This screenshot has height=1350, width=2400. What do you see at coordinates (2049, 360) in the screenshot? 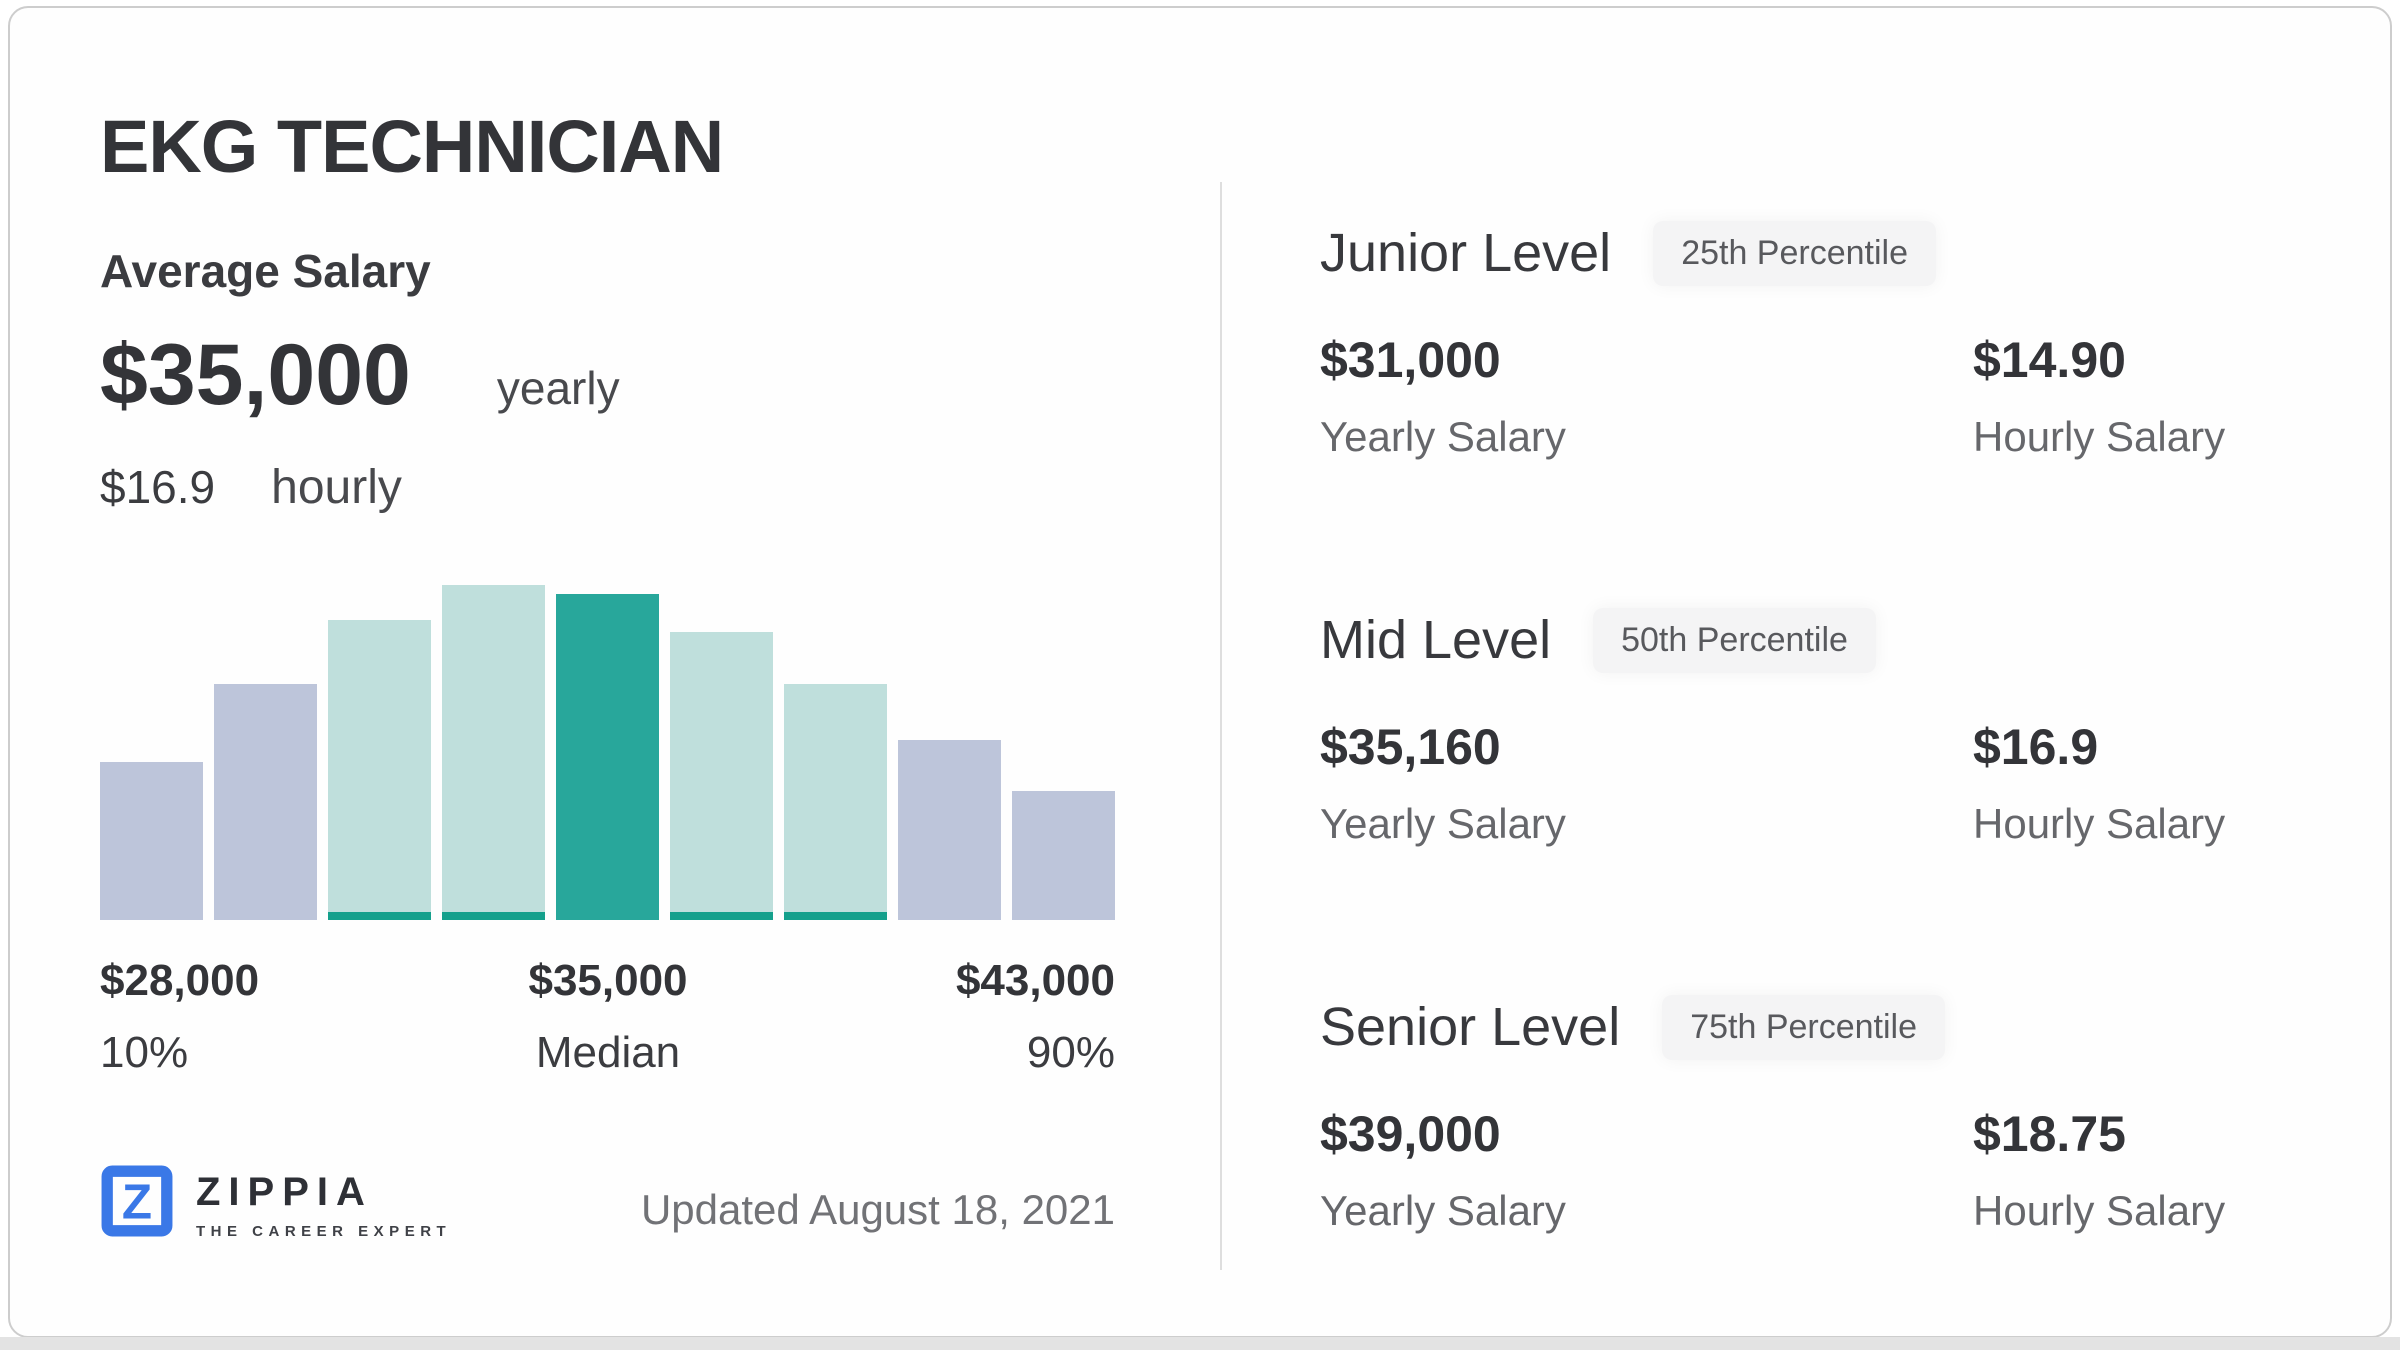
I see `hourly-value: $14.90` at bounding box center [2049, 360].